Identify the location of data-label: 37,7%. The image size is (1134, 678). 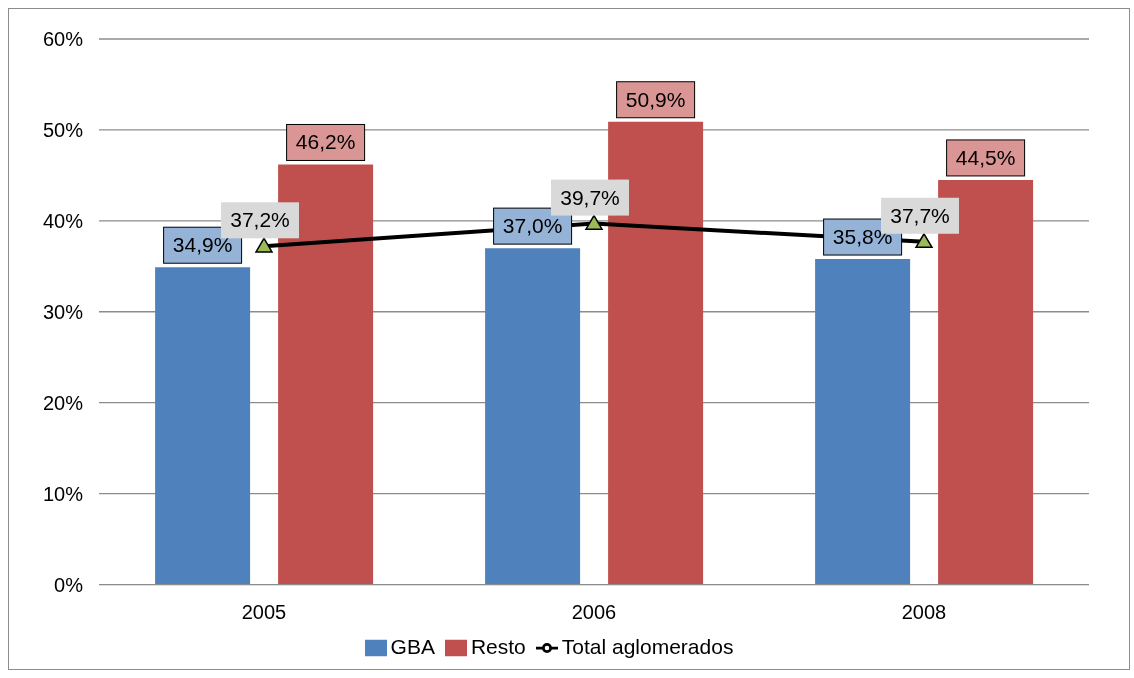
(920, 215).